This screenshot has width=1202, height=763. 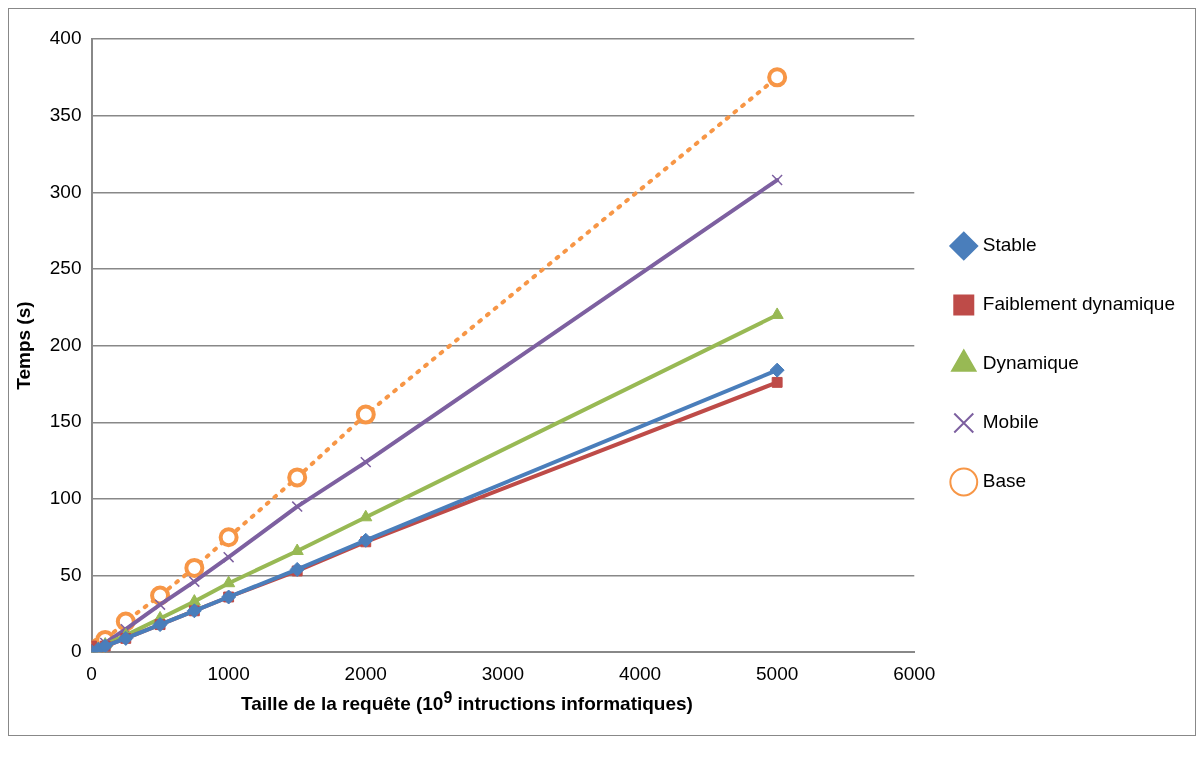 What do you see at coordinates (1009, 245) in the screenshot?
I see `legend-label: Stable` at bounding box center [1009, 245].